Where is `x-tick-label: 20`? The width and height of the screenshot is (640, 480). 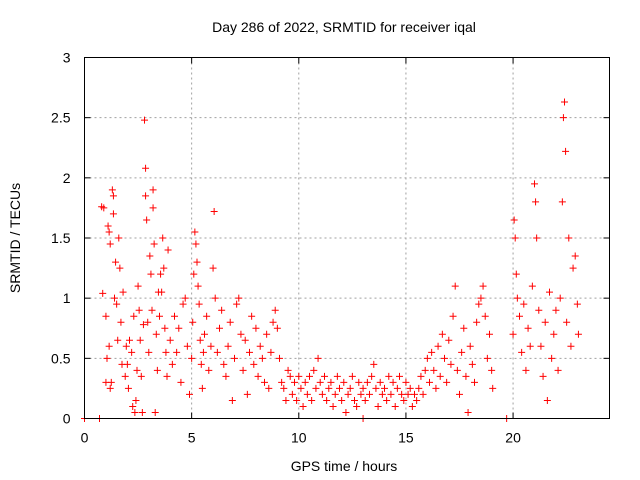 x-tick-label: 20 is located at coordinates (513, 438).